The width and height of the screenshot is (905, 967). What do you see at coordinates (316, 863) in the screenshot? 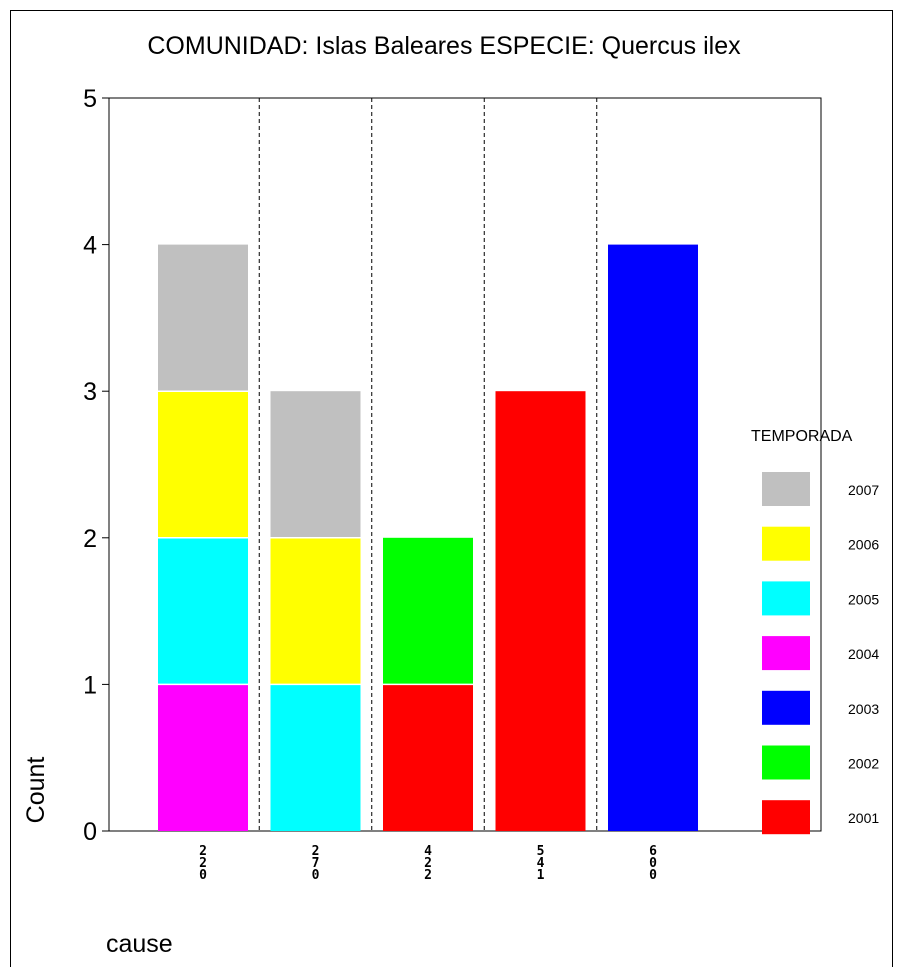
I see `x-tick-label-char: 7` at bounding box center [316, 863].